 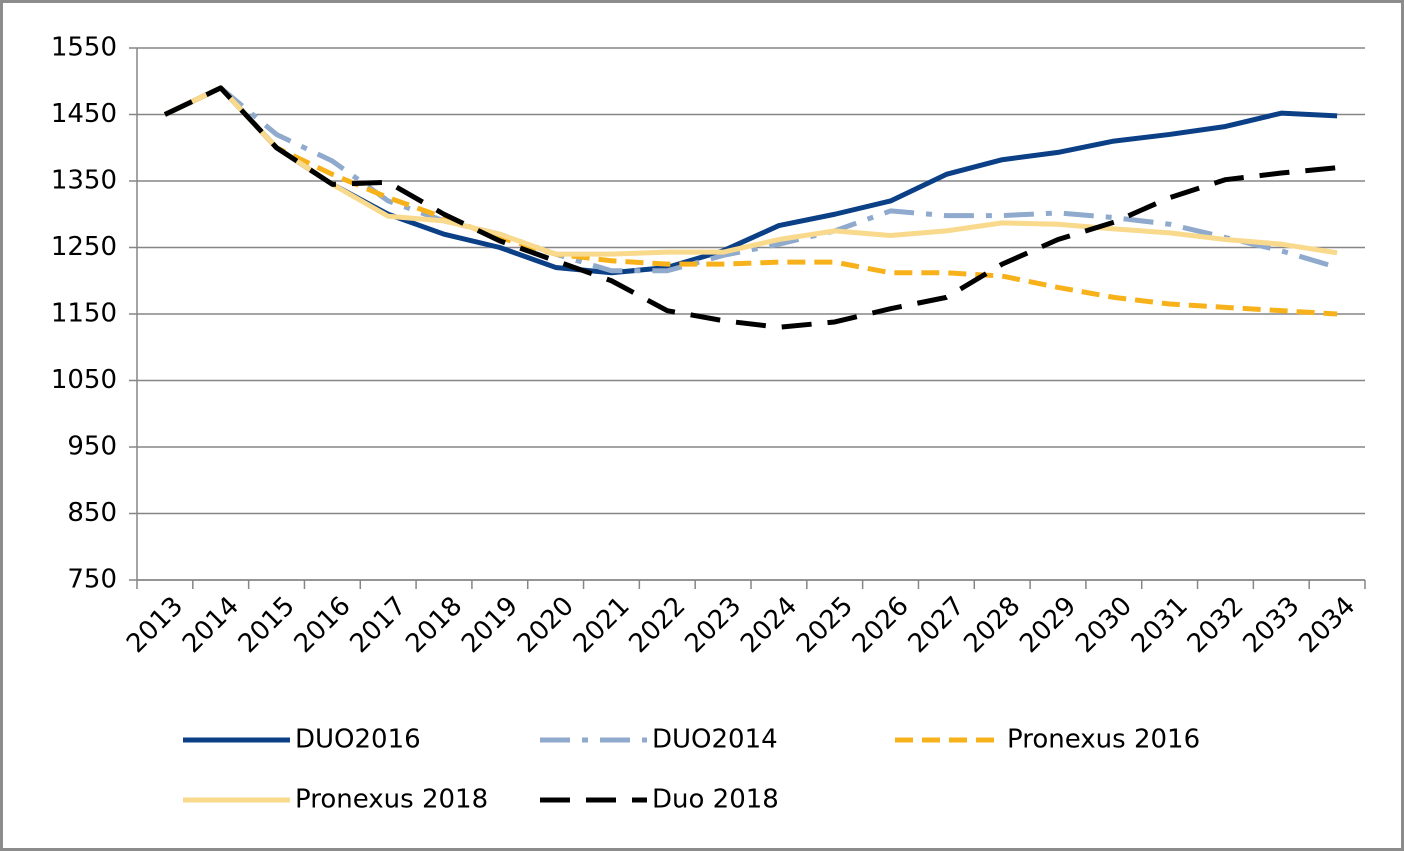 What do you see at coordinates (715, 800) in the screenshot?
I see `legend-label: Duo 2018` at bounding box center [715, 800].